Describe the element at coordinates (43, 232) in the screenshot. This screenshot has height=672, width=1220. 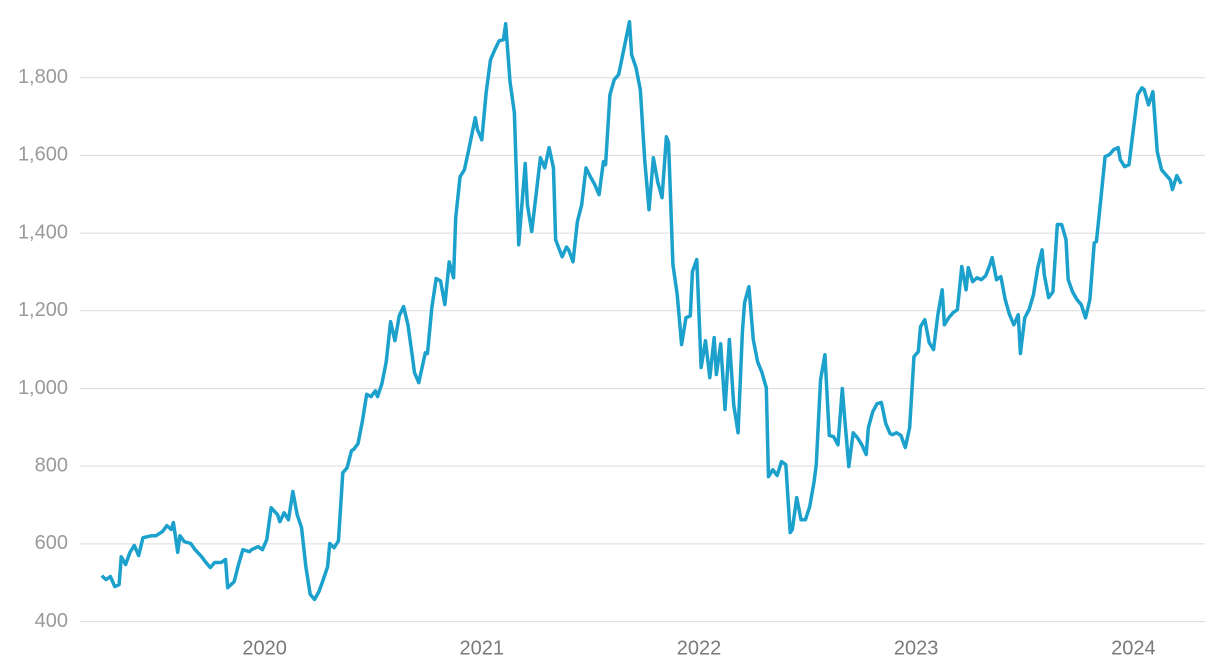
I see `y-tick-label: 1,400` at that location.